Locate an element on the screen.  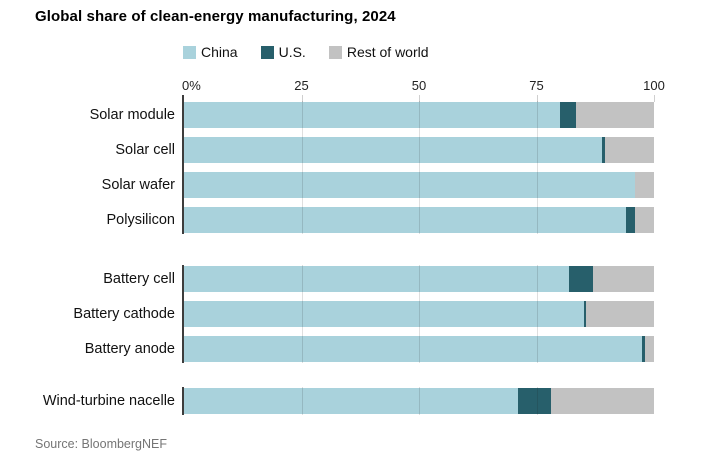
bar-row-solar-wafer: Solar wafer is located at coordinates (378, 185).